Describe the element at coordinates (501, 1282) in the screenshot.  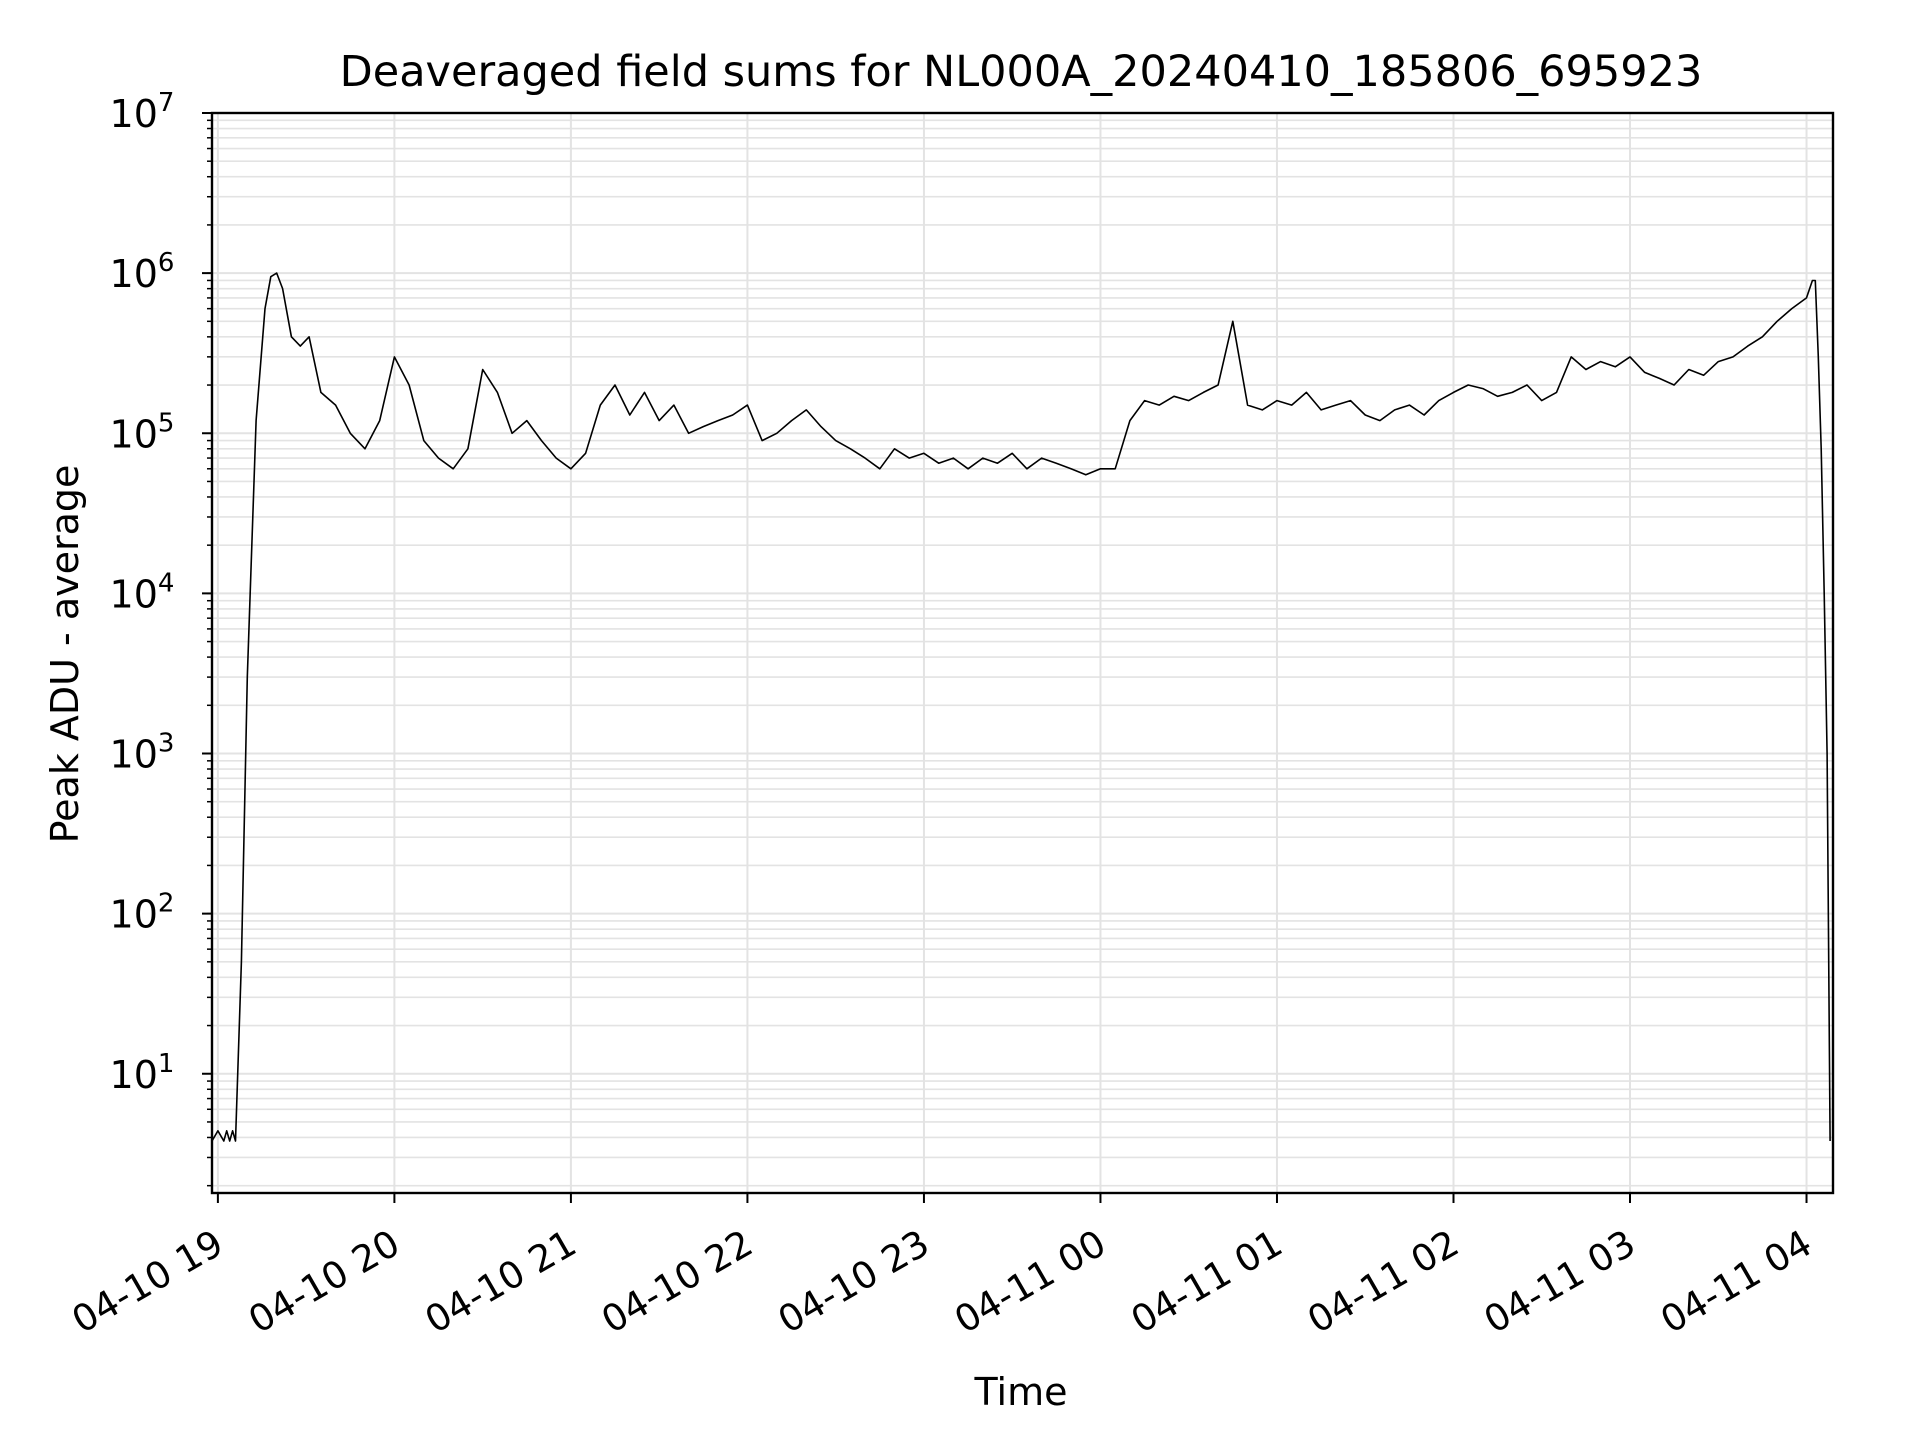
I see `x-tick-label: 04-10 21` at that location.